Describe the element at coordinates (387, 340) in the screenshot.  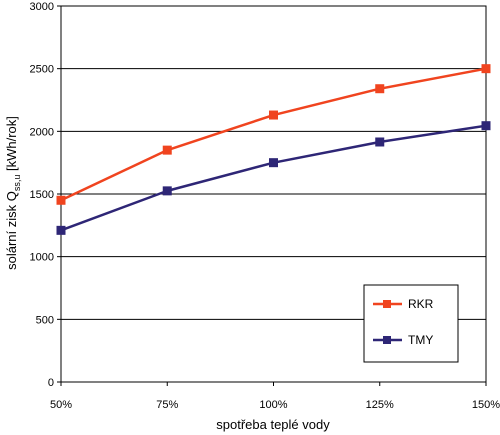
I see `legend-marker-tmy` at that location.